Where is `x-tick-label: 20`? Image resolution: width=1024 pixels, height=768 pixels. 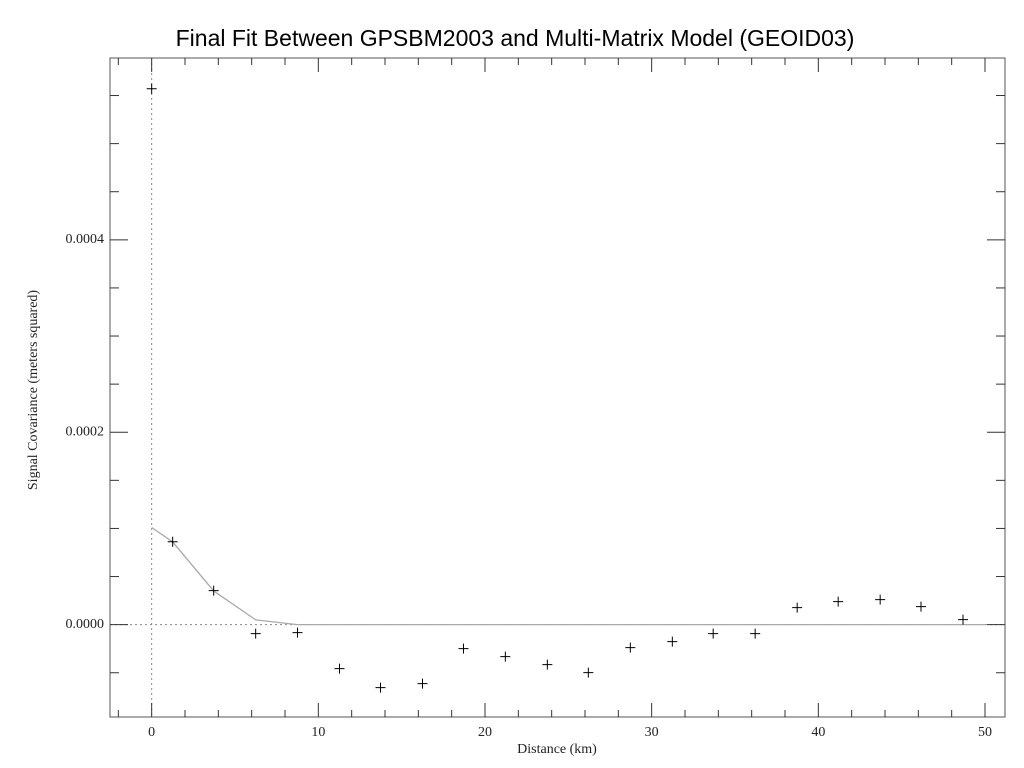
x-tick-label: 20 is located at coordinates (485, 732).